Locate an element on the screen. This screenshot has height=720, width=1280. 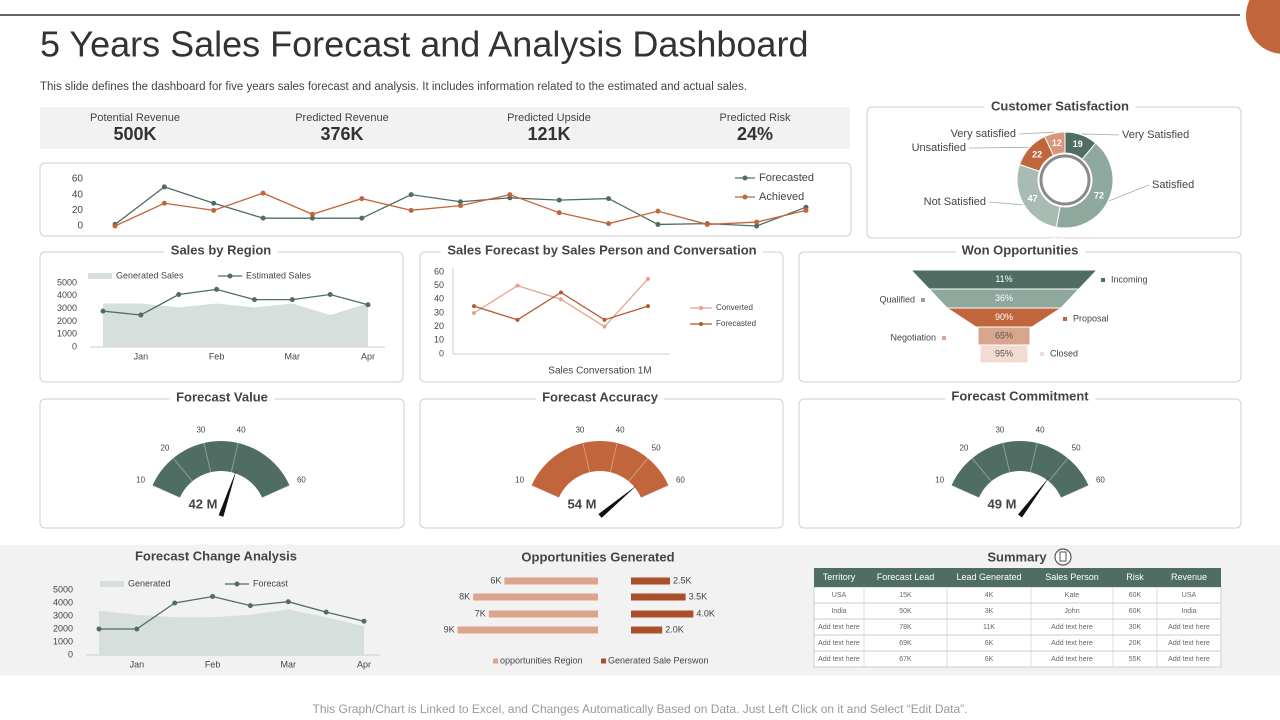
x-tick-label: Apr is located at coordinates (368, 356).